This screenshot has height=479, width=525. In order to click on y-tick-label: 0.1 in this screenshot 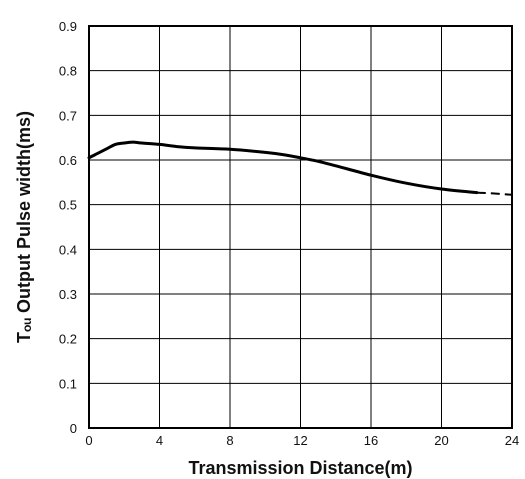, I will do `click(68, 383)`.